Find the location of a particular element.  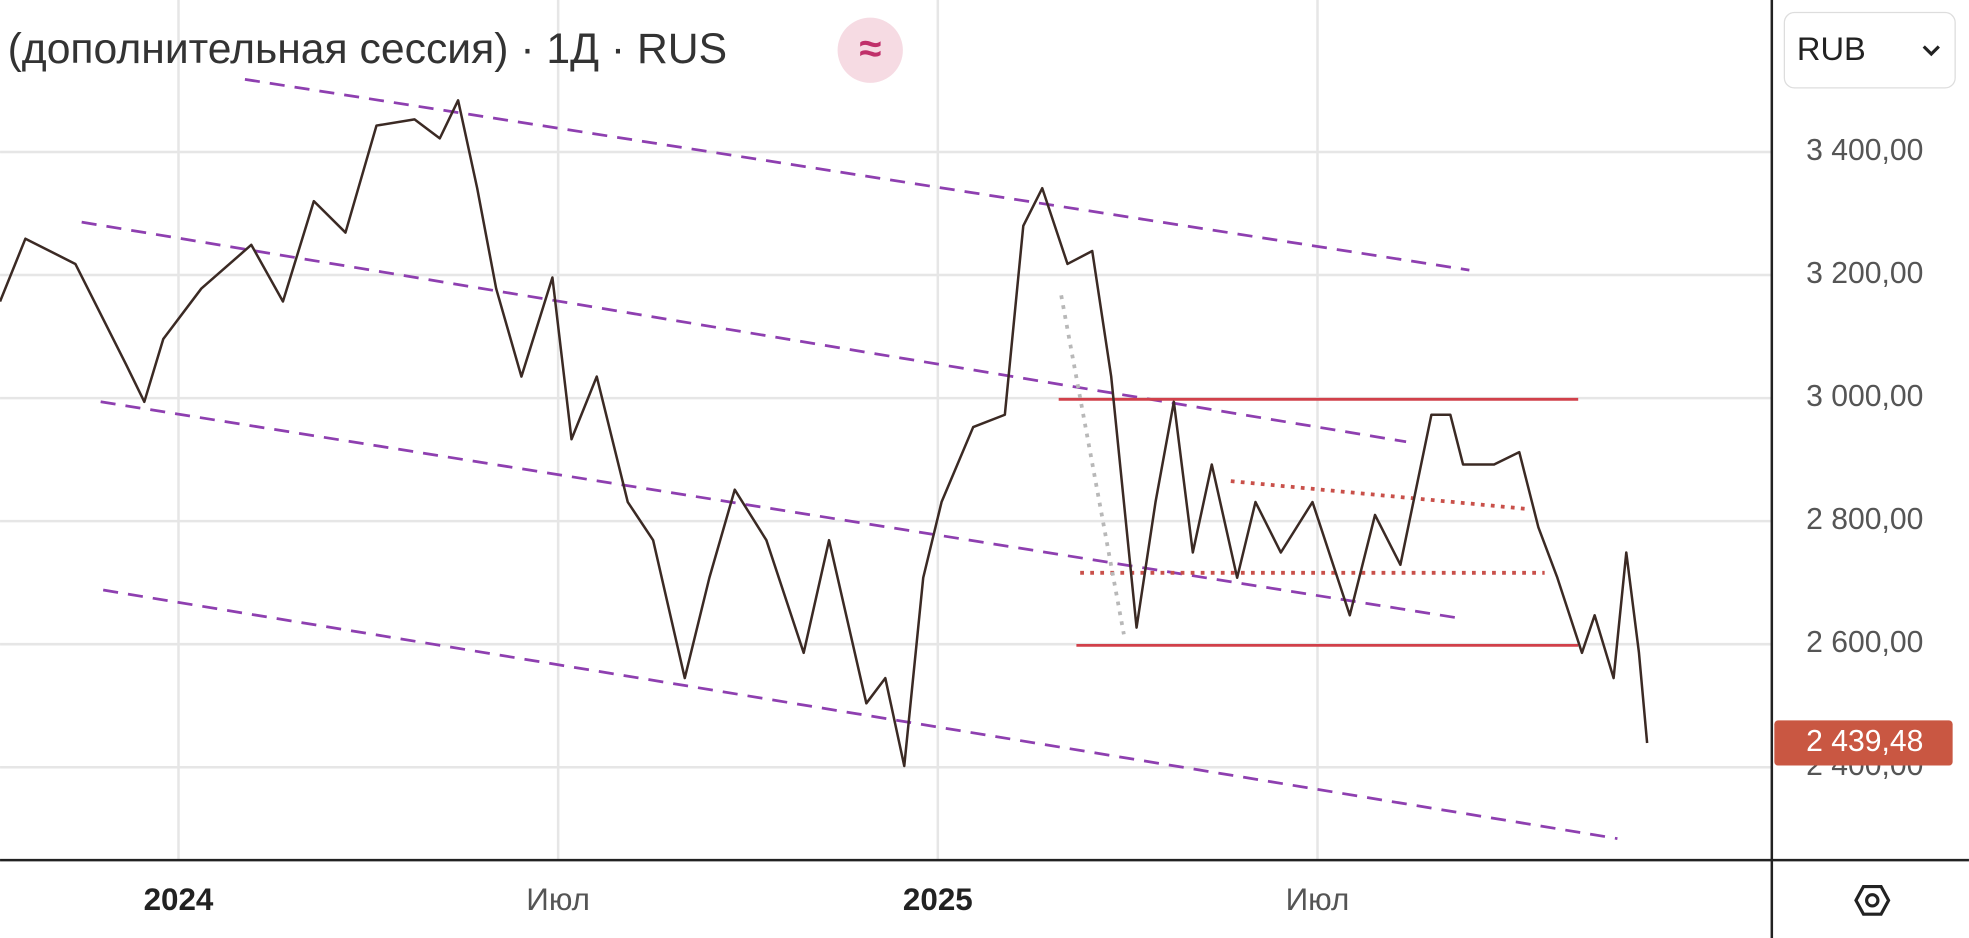

settings-hex is located at coordinates (1872, 900).